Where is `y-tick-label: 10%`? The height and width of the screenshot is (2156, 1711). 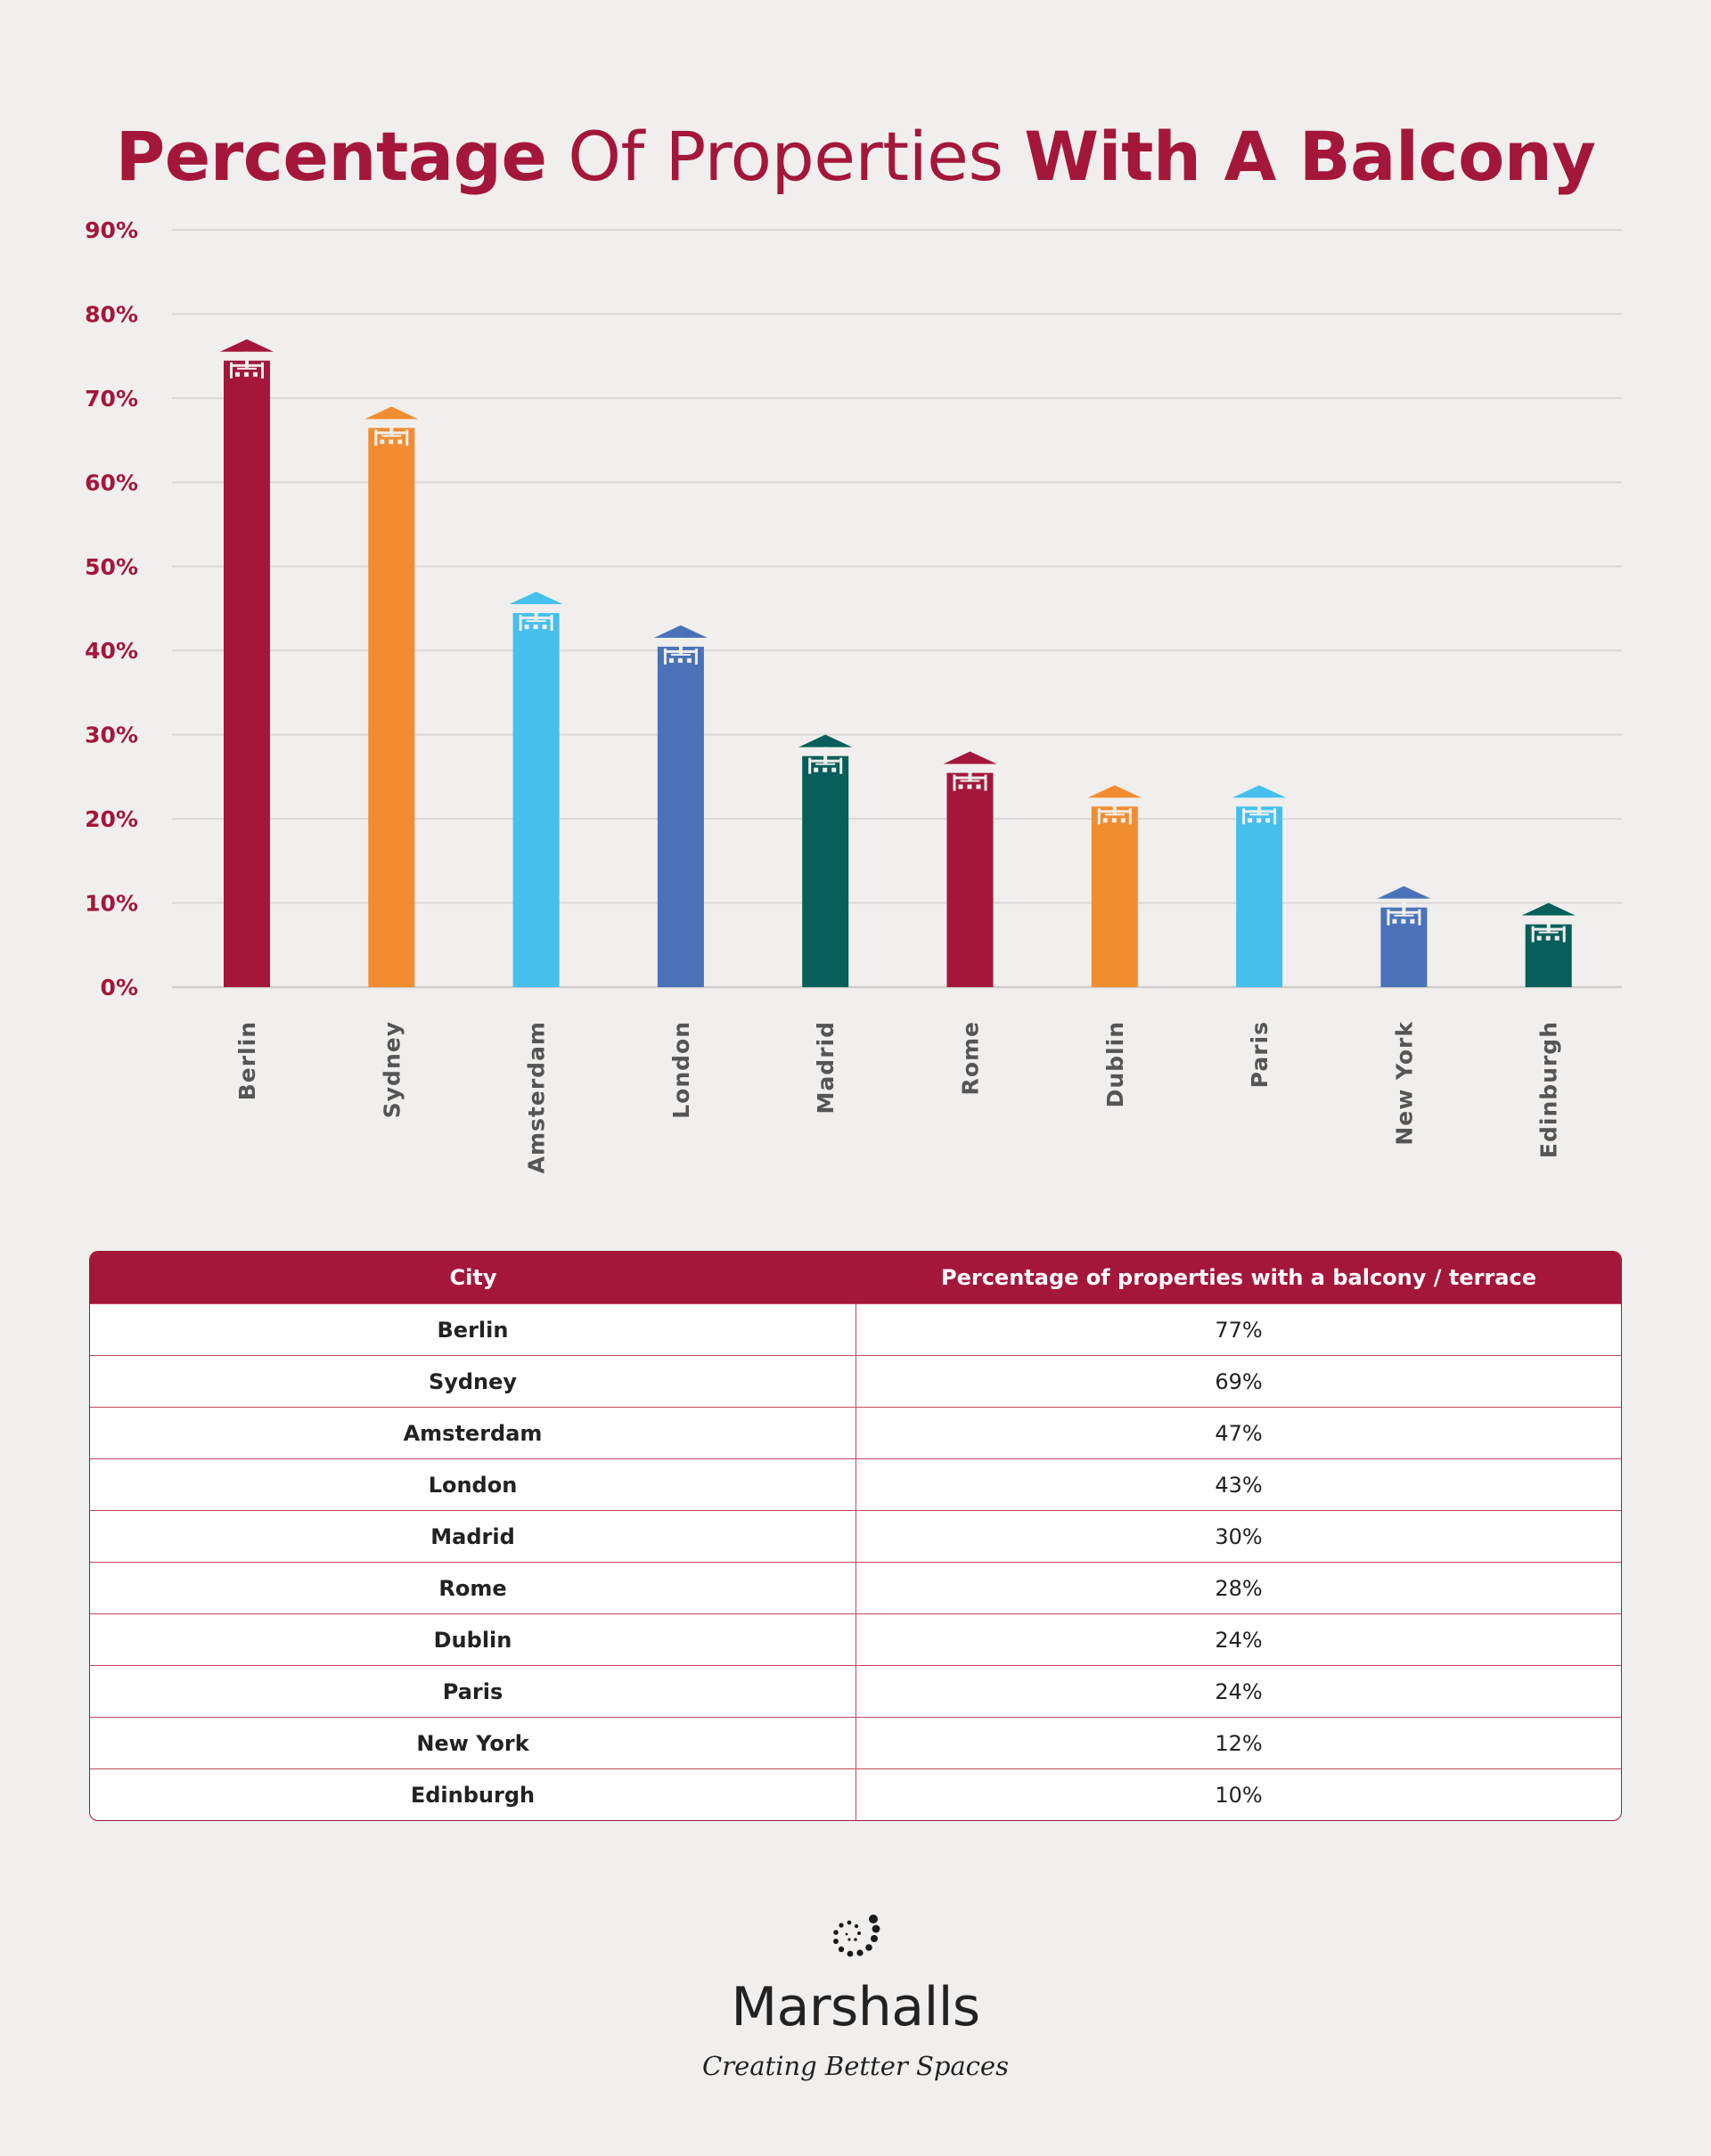 y-tick-label: 10% is located at coordinates (111, 904).